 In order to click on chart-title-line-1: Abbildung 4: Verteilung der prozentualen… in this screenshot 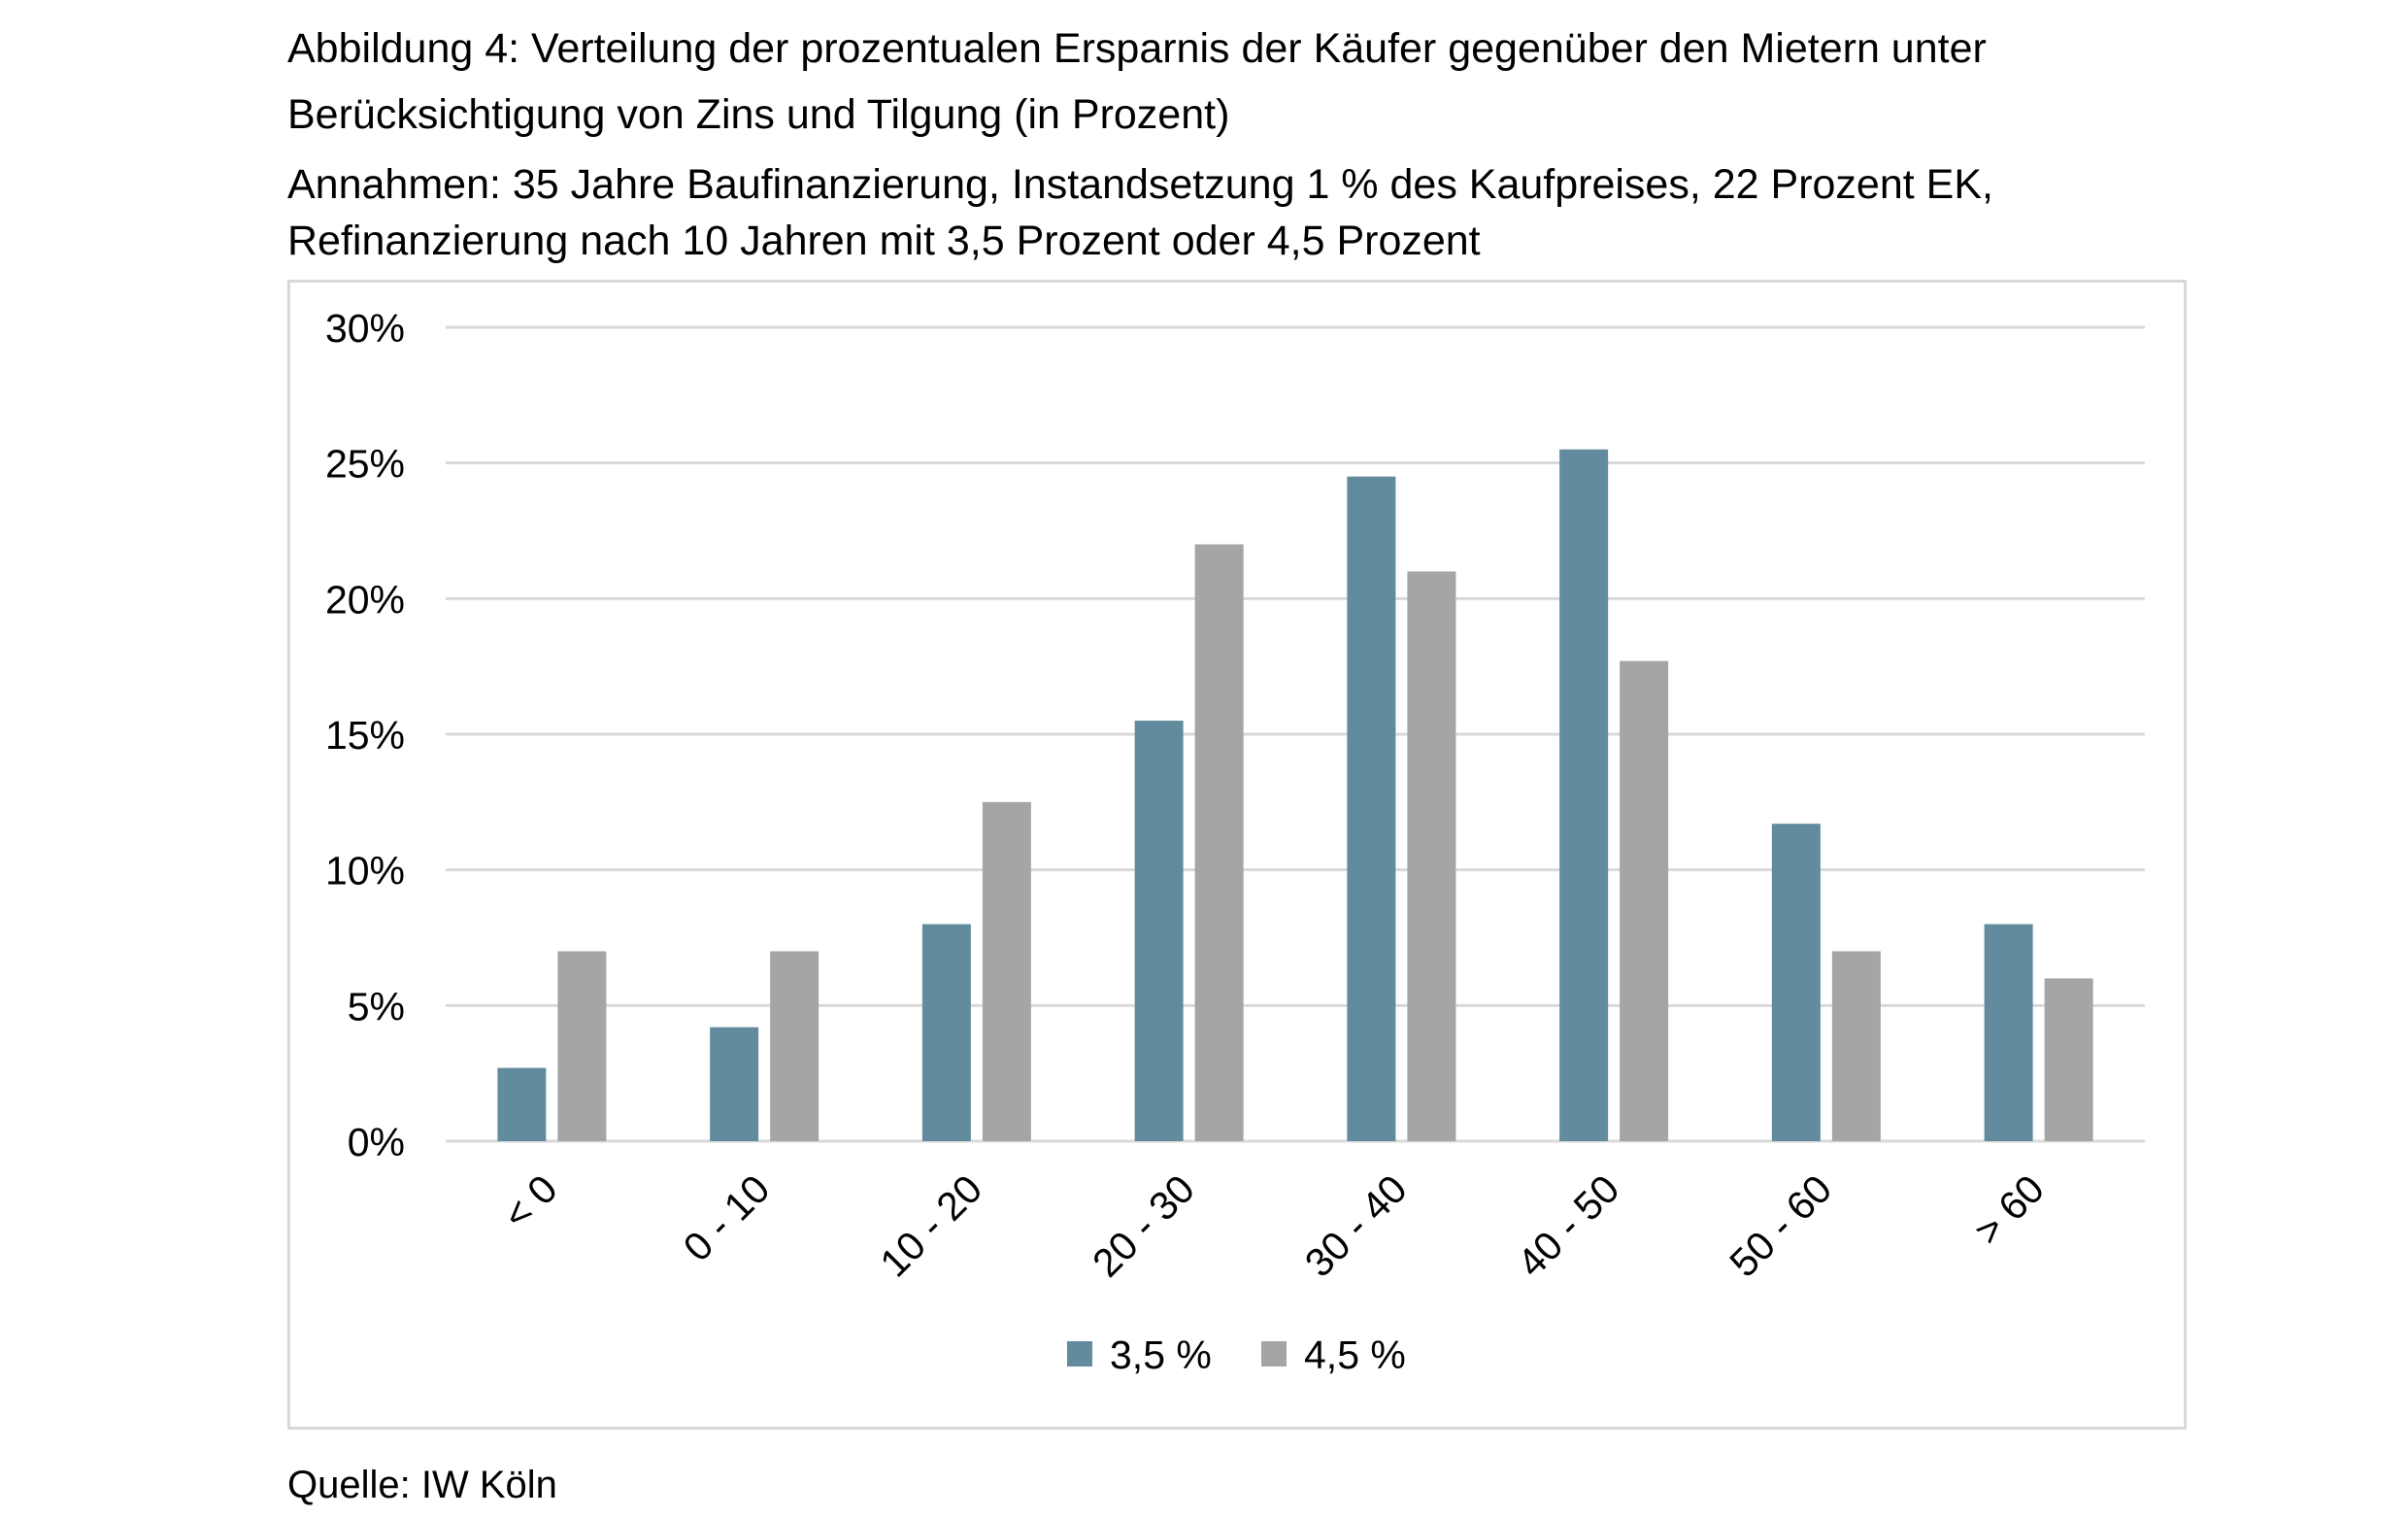, I will do `click(1137, 48)`.